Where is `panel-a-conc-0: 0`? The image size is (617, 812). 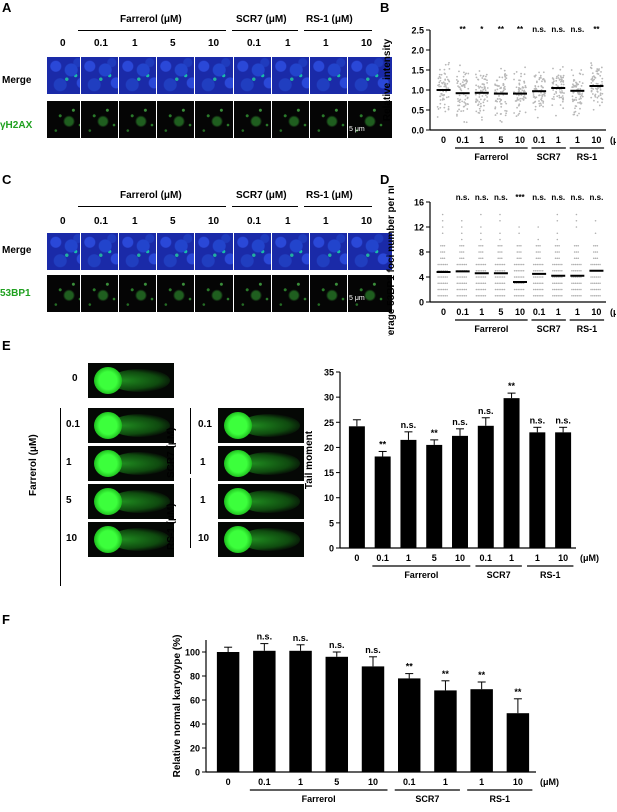 panel-a-conc-0: 0 is located at coordinates (63, 43).